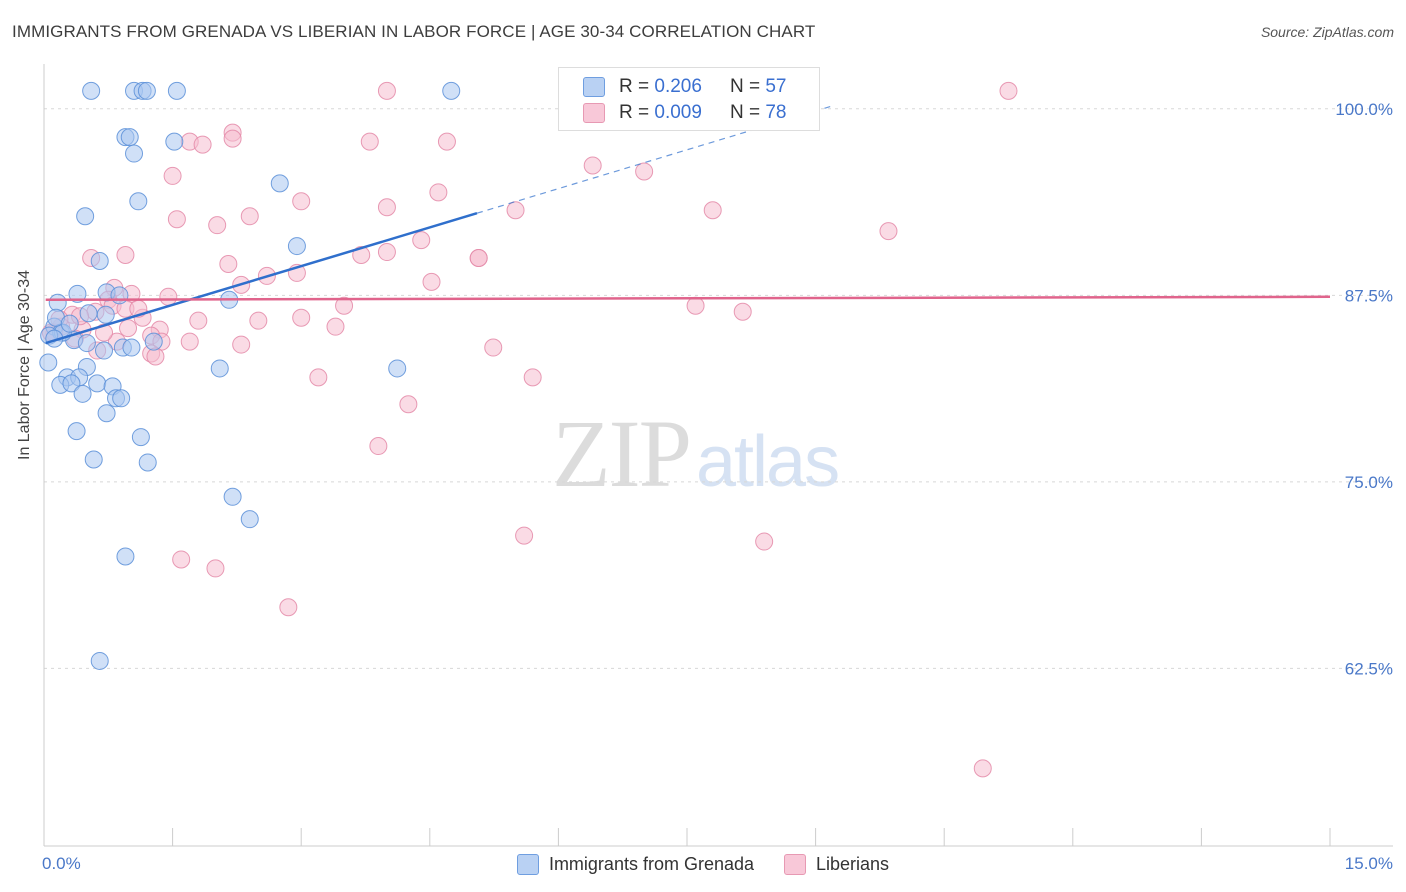 The width and height of the screenshot is (1406, 892). I want to click on legend-row-liberian: R = 0.009 N = 78, so click(684, 113).